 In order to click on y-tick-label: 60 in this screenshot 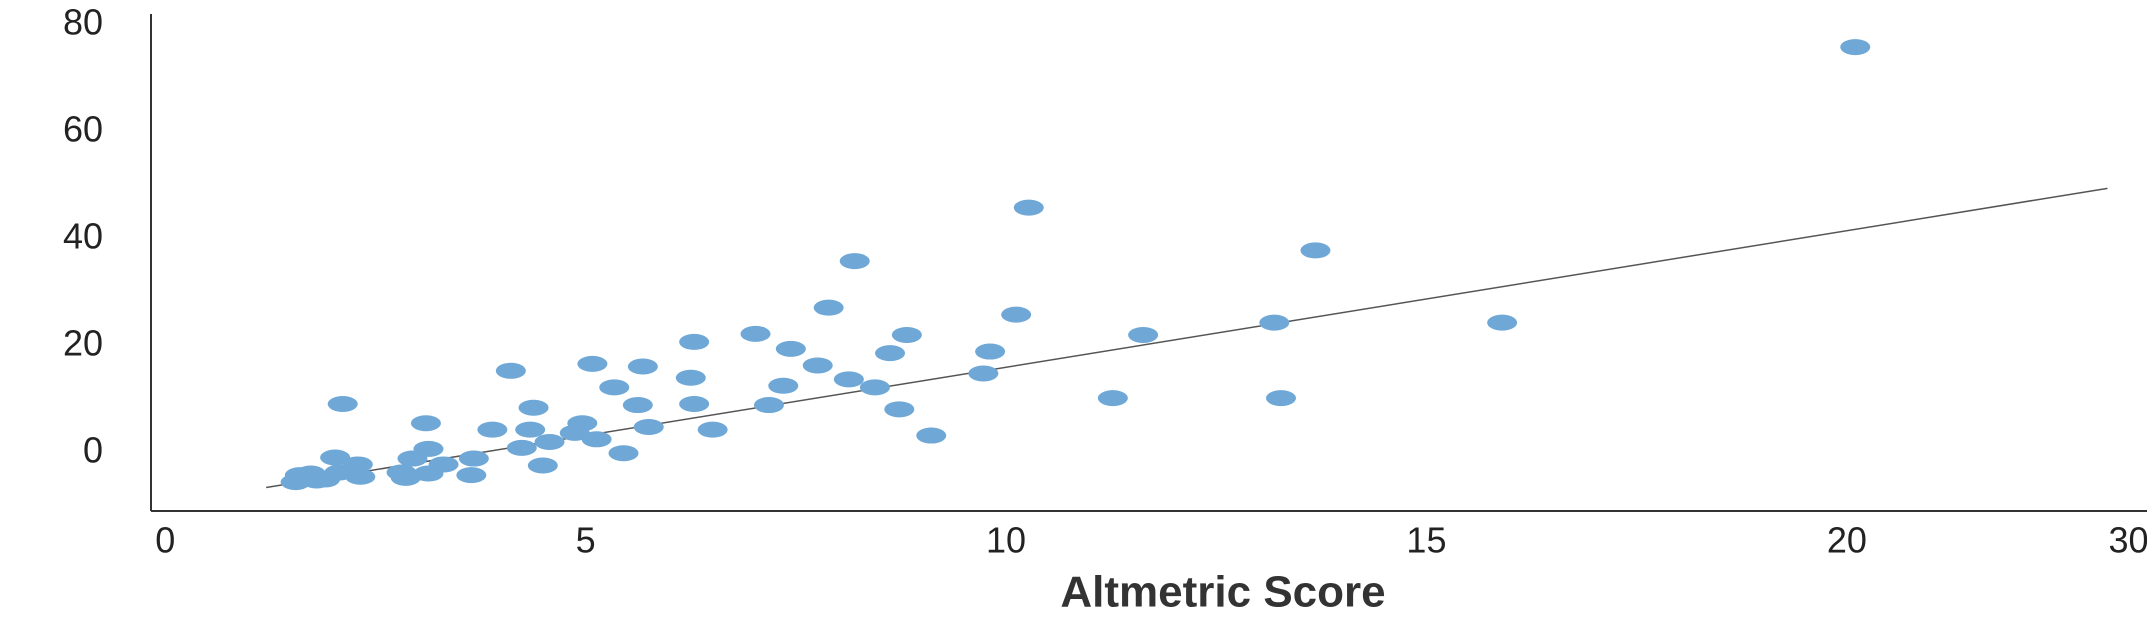, I will do `click(83, 129)`.